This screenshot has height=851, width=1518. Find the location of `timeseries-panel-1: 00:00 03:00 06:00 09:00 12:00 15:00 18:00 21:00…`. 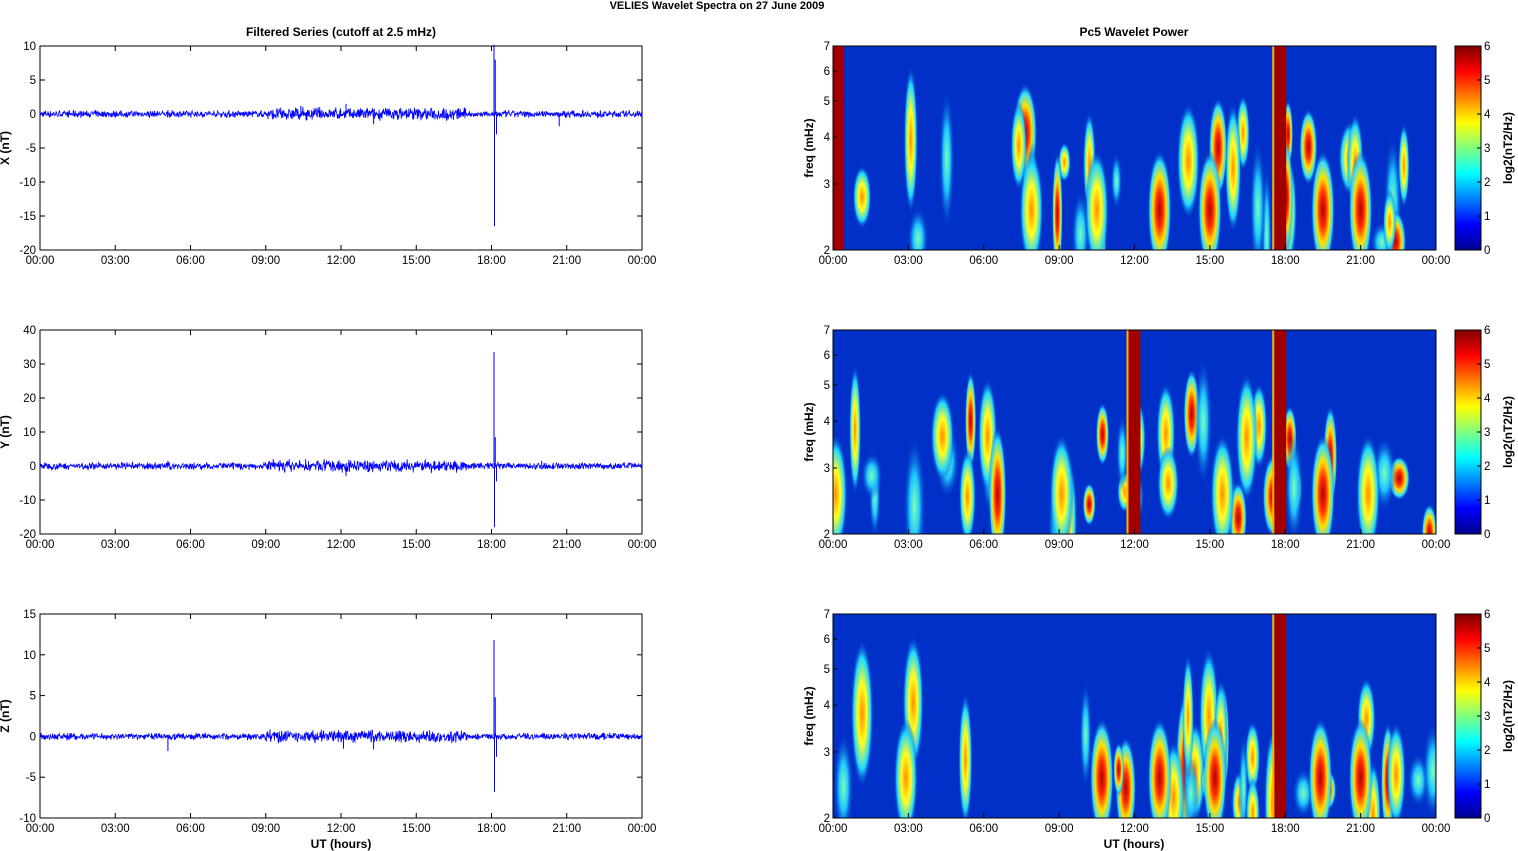

timeseries-panel-1: 00:00 03:00 06:00 09:00 12:00 15:00 18:00 21:00… is located at coordinates (328, 154).